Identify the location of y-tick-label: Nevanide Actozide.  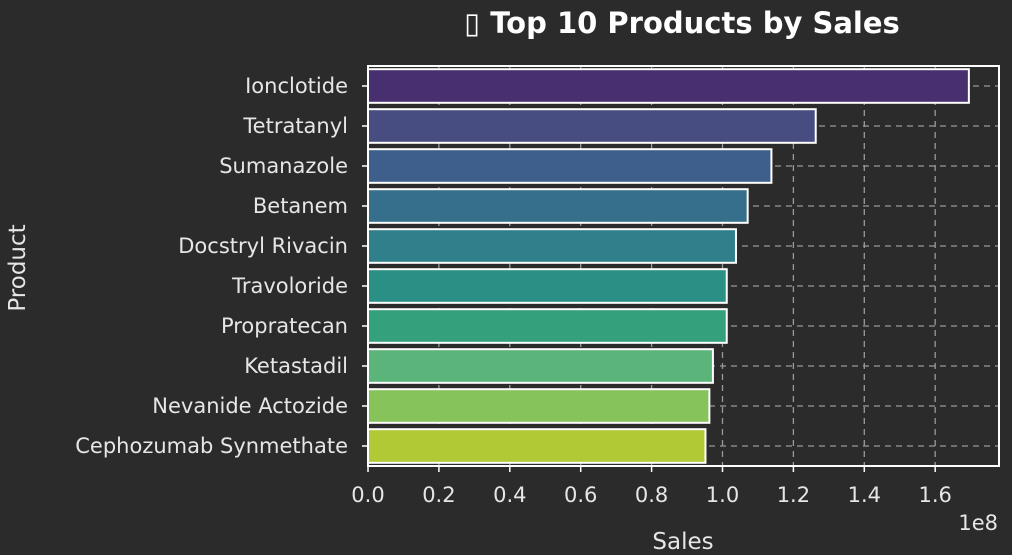
(250, 406).